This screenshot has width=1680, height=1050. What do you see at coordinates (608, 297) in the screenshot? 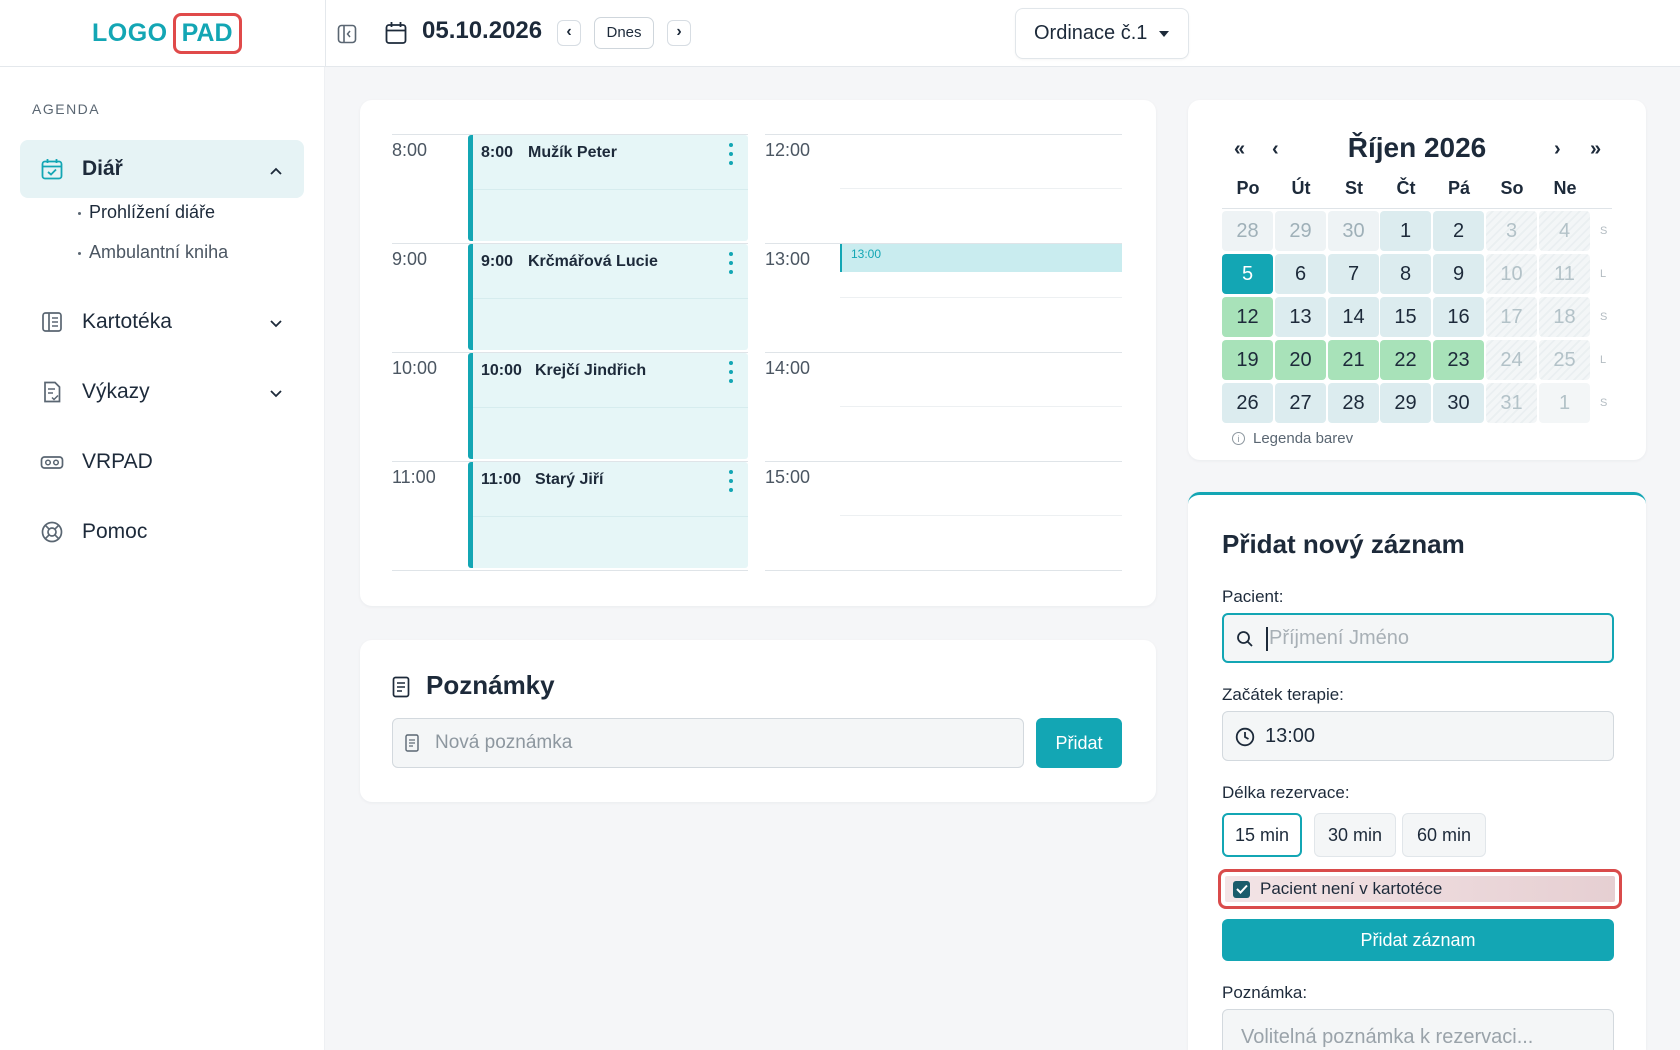
I see `appointment-block: 9:00 Krčmářová Lucie` at bounding box center [608, 297].